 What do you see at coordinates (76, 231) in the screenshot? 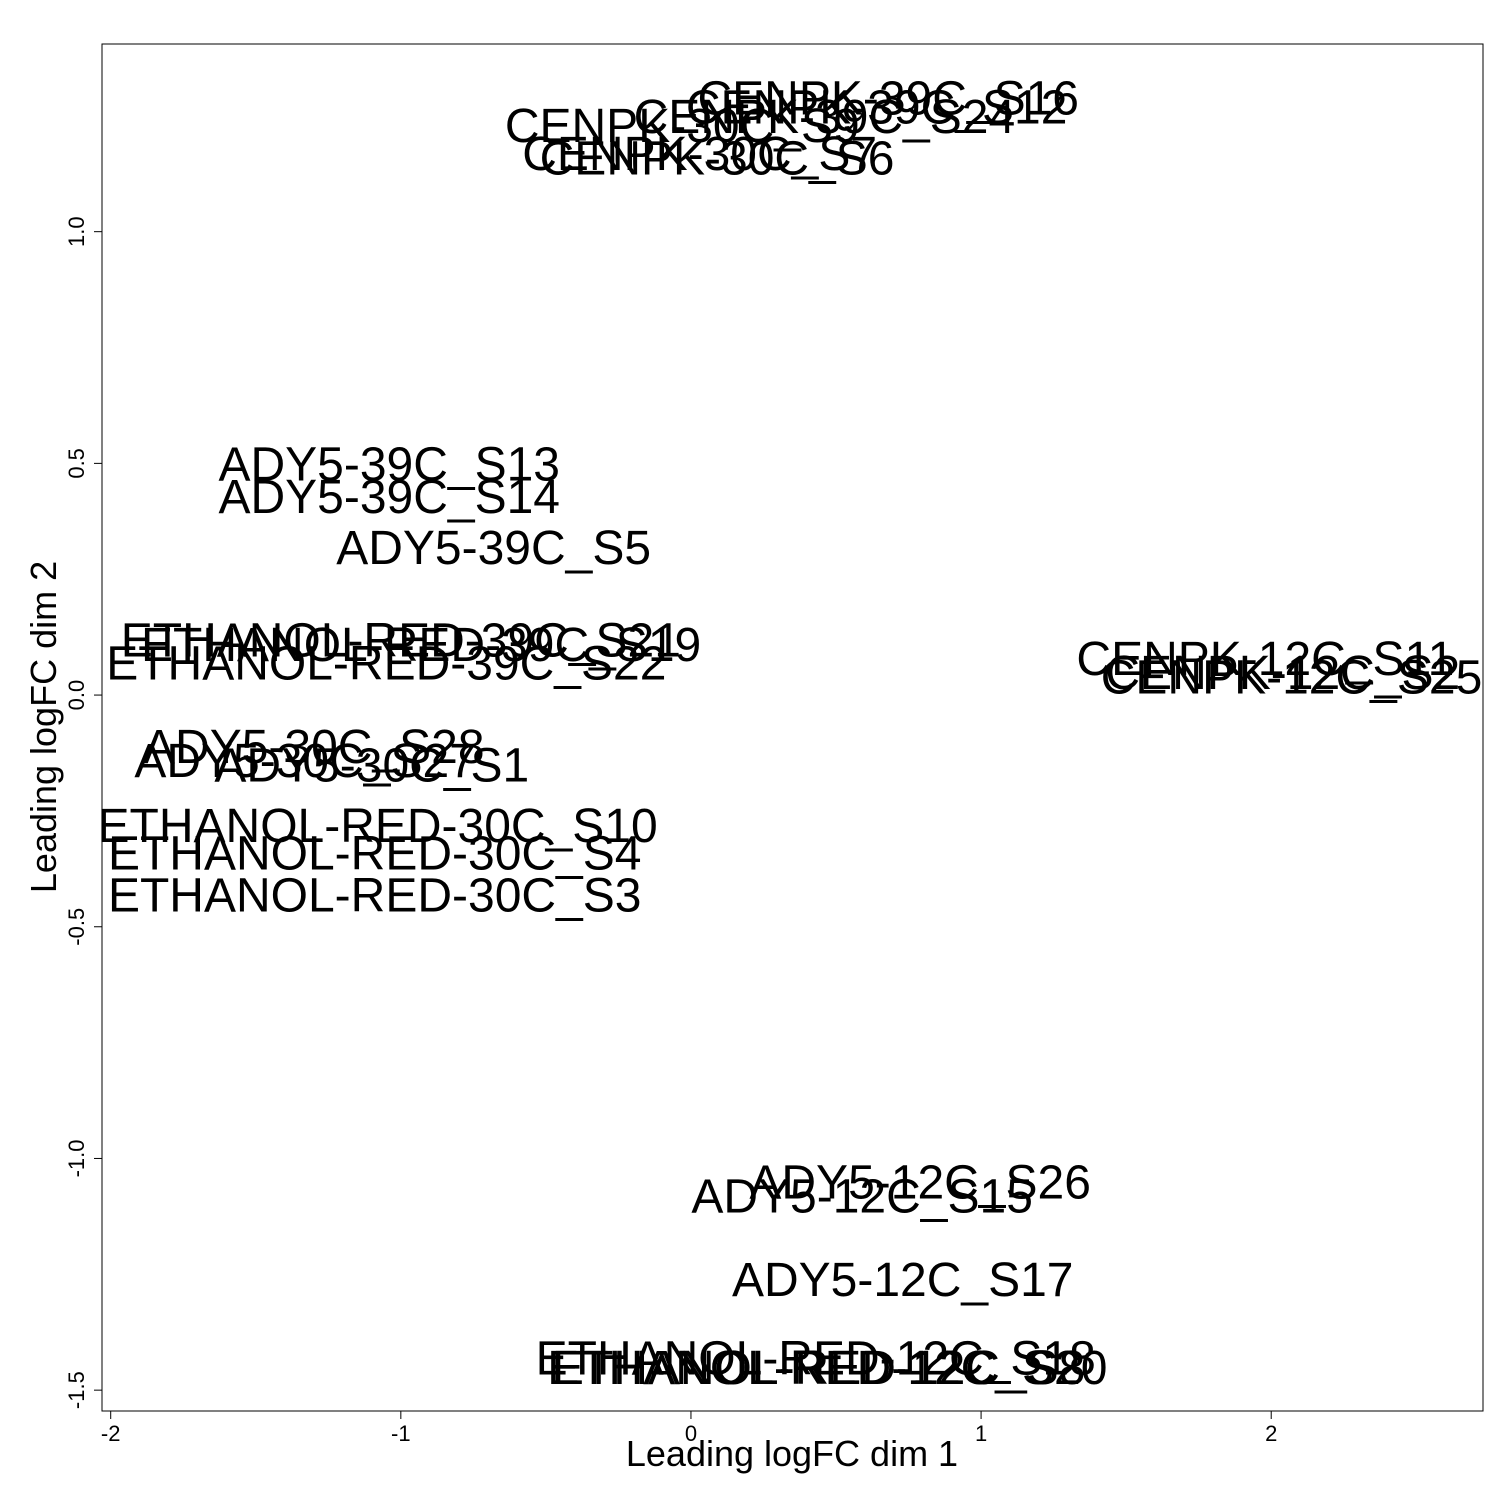
I see `y-tick-label: 1.0` at bounding box center [76, 231].